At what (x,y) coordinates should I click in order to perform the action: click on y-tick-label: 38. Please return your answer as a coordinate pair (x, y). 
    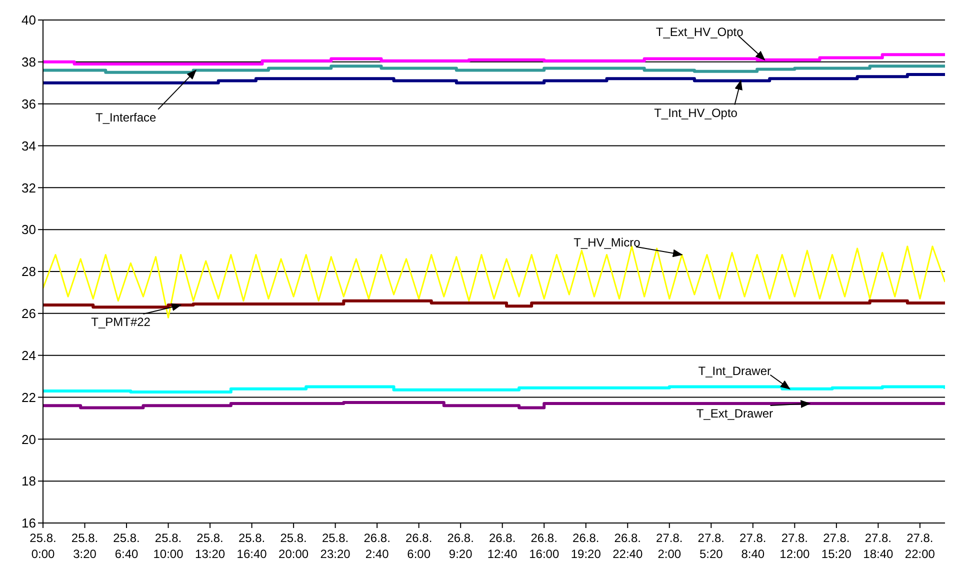
    Looking at the image, I should click on (29, 62).